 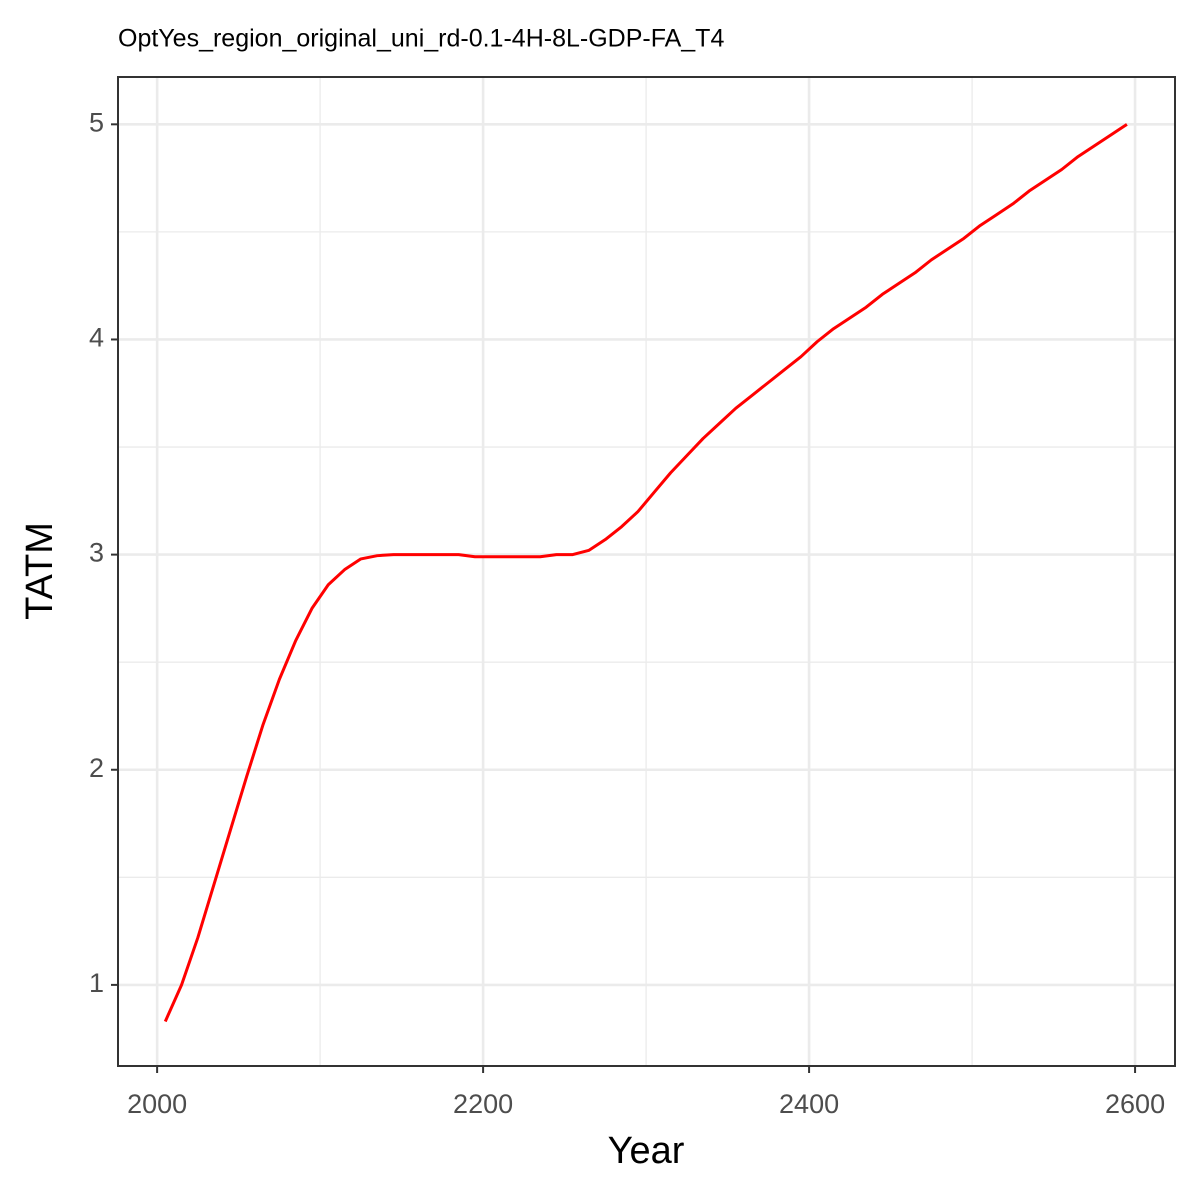 What do you see at coordinates (483, 1104) in the screenshot?
I see `x-tick-label: 2200` at bounding box center [483, 1104].